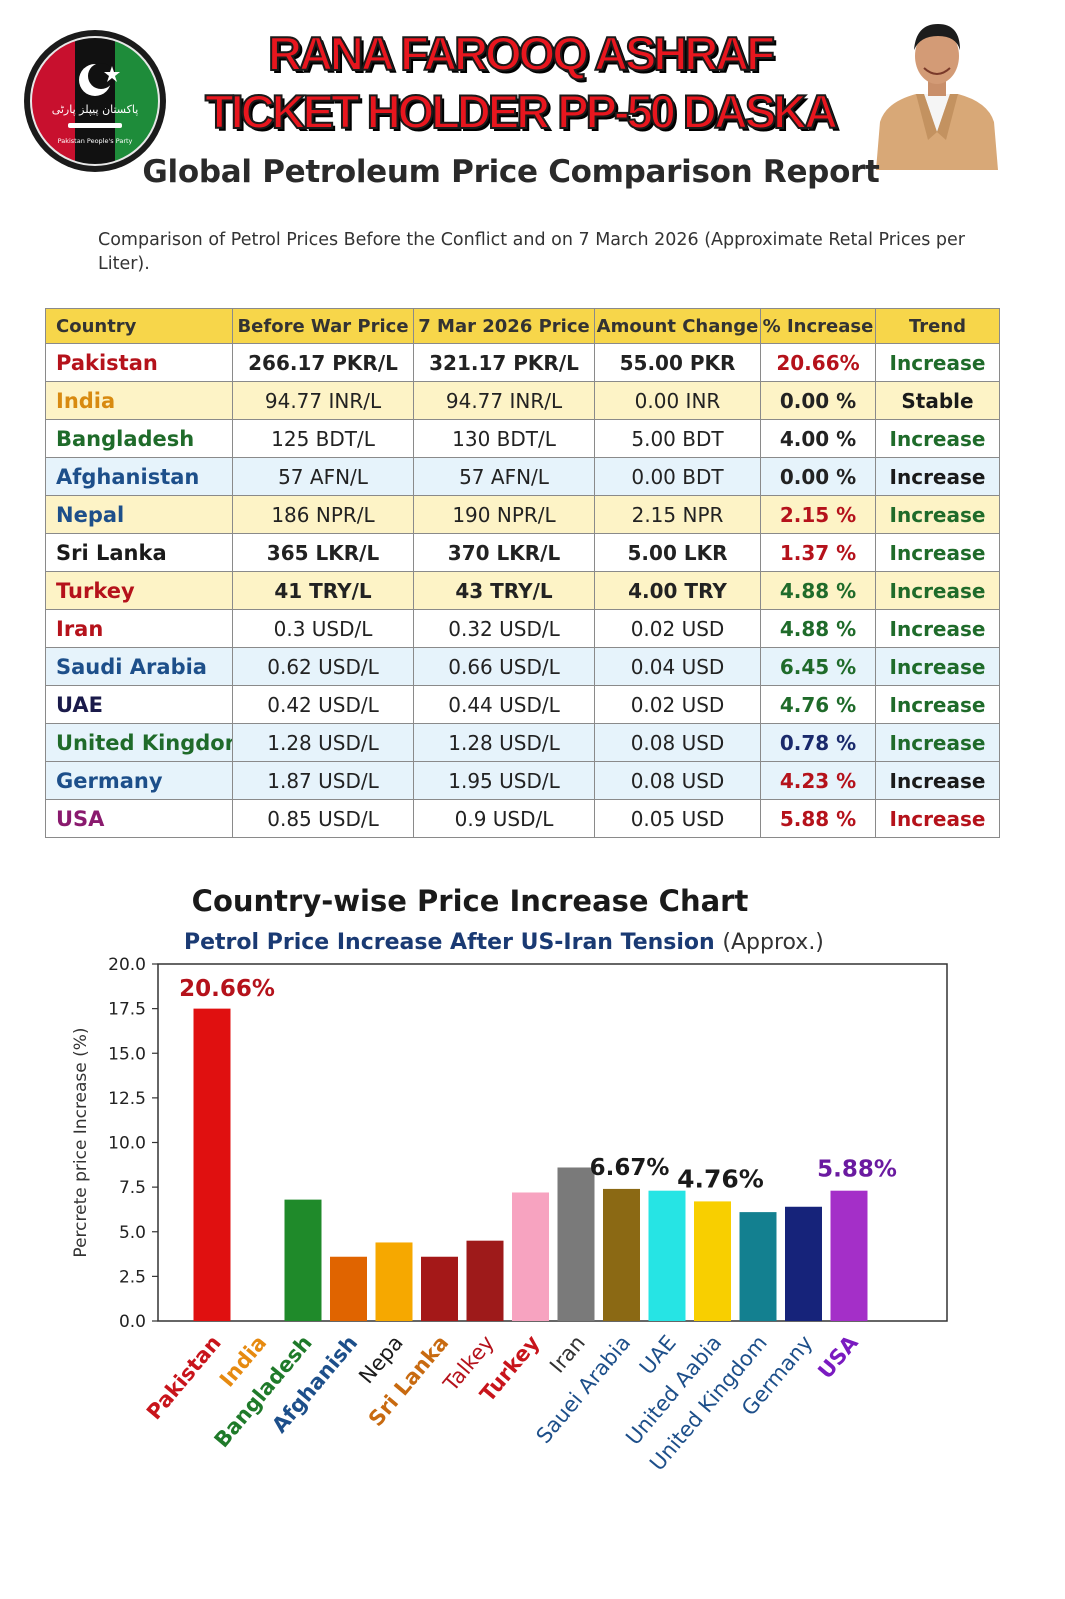 This screenshot has height=1599, width=1065. Describe the element at coordinates (323, 742) in the screenshot. I see `before-price-cell: 1.28 USD/L` at that location.